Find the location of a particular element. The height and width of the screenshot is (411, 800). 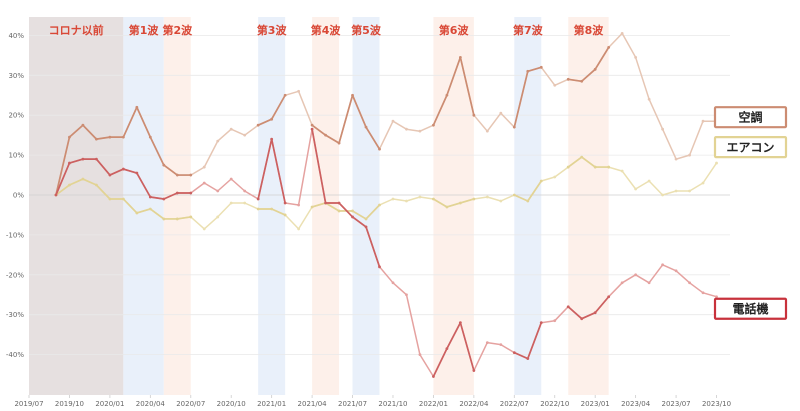

wave-label: コロナ以前 is located at coordinates (76, 30).